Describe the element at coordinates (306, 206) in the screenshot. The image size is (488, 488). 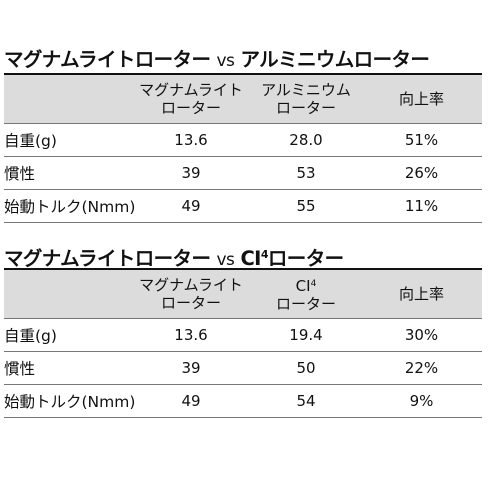
I see `cell-rival: 55` at that location.